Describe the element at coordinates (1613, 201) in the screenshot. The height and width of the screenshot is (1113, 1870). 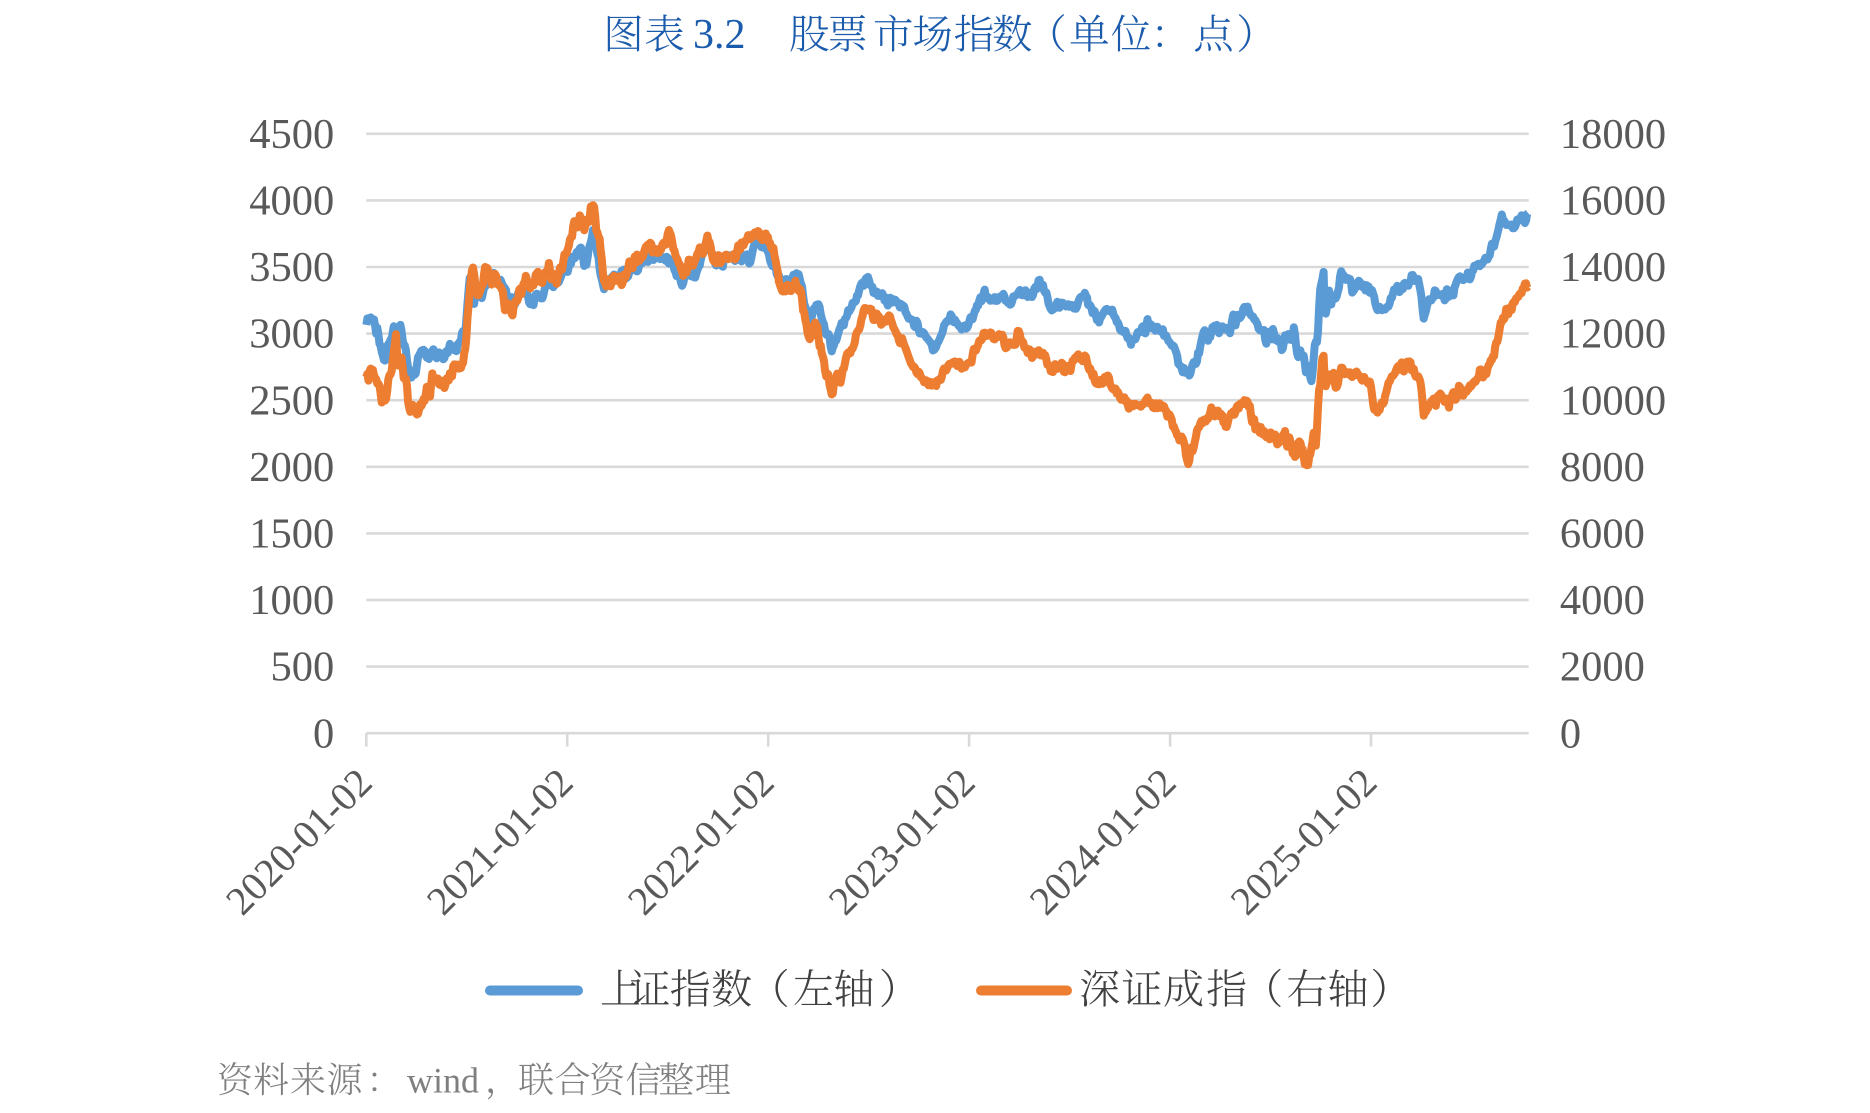
I see `svg-text: 16000` at that location.